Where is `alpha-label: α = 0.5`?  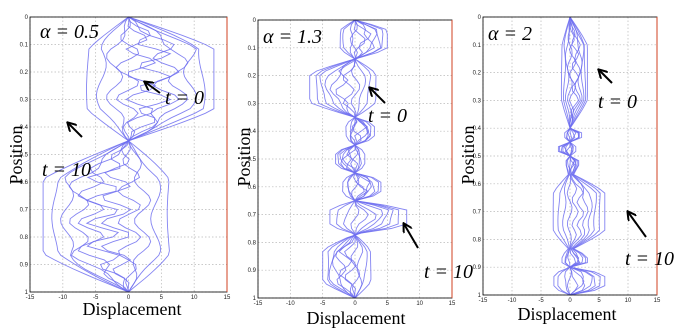 alpha-label: α = 0.5 is located at coordinates (69, 32).